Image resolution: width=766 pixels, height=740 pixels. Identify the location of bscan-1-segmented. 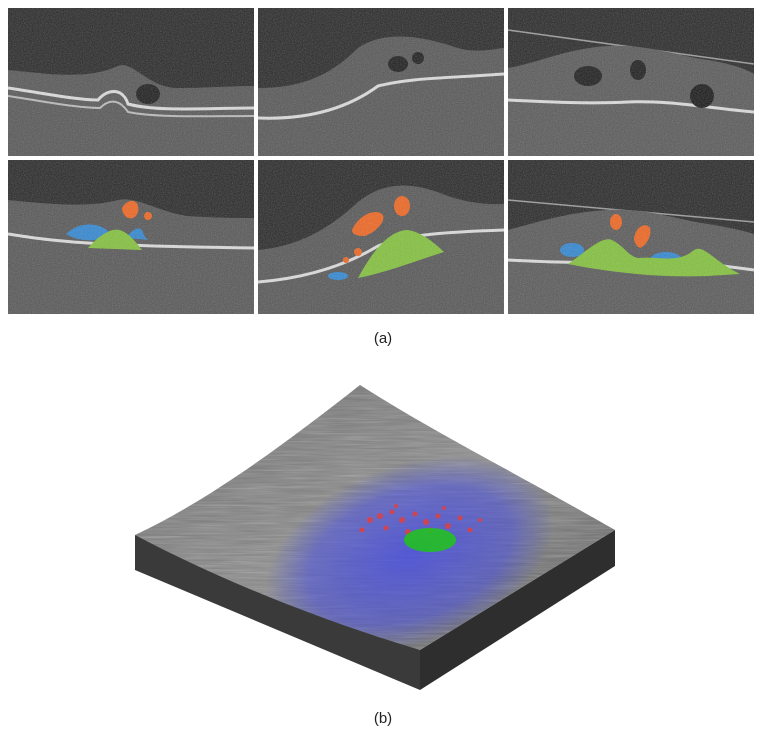
(131, 237).